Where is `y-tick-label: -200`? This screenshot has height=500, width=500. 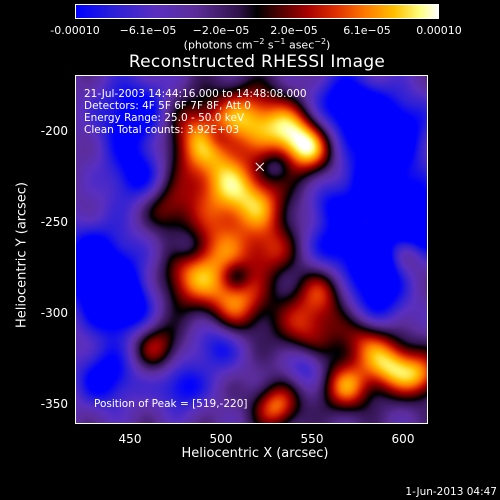 y-tick-label: -200 is located at coordinates (54, 131).